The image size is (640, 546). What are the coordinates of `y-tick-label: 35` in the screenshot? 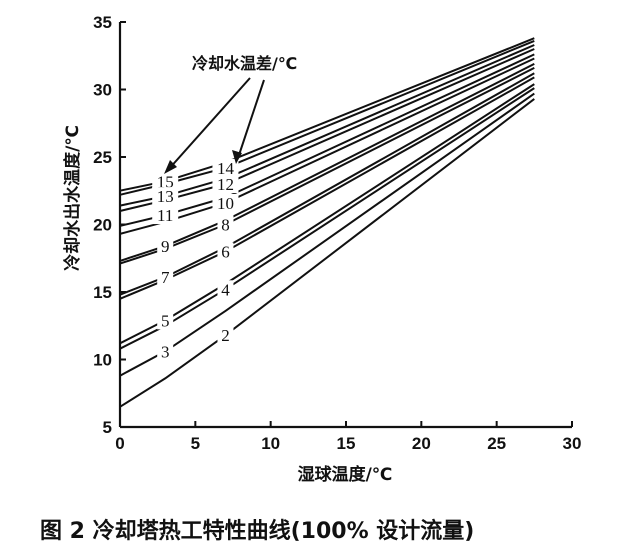 It's located at (102, 22).